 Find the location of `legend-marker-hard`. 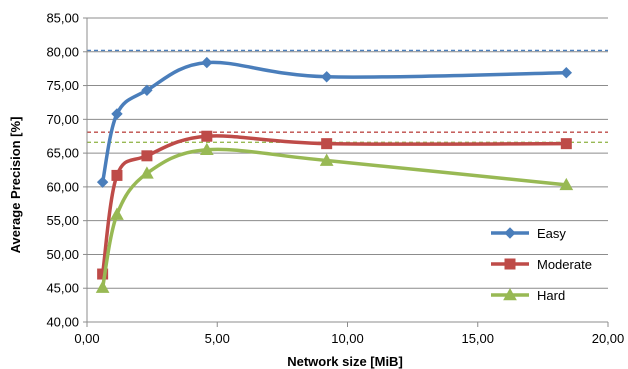

legend-marker-hard is located at coordinates (510, 294).